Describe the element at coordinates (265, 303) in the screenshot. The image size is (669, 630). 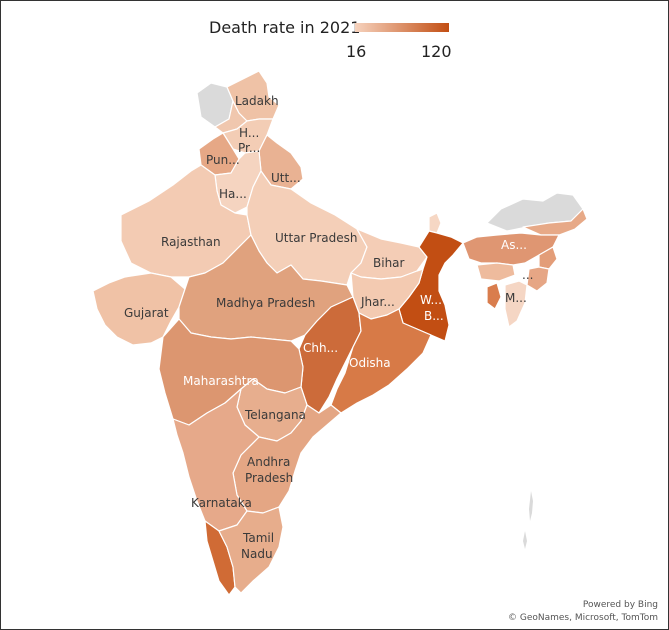
I see `label-madhya-pradesh: Madhya Pradesh` at that location.